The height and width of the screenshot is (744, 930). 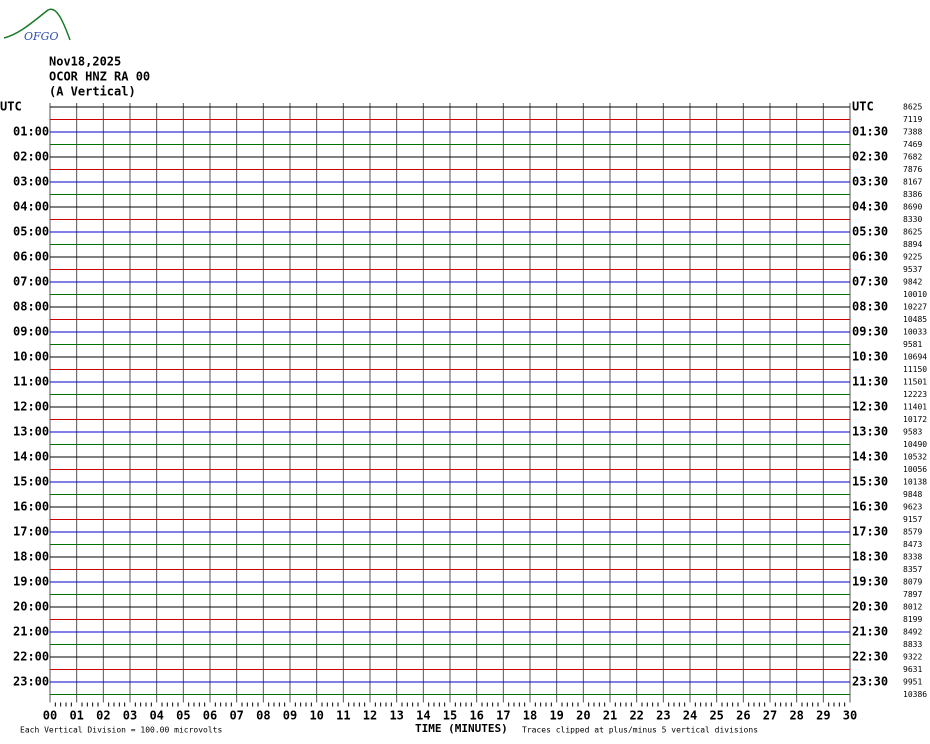 I want to click on x-tick-label: 19, so click(x=556, y=716).